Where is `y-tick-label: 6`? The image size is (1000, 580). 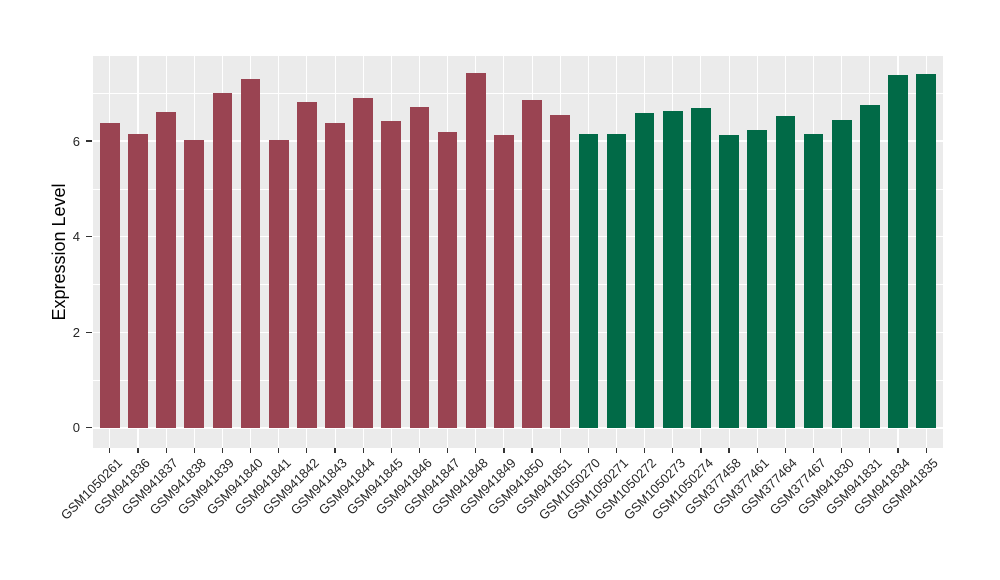 y-tick-label: 6 is located at coordinates (76, 141).